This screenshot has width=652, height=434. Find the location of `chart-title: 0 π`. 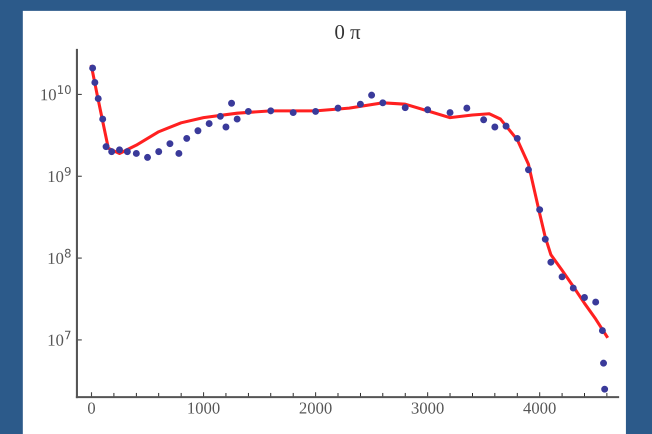

chart-title: 0 π is located at coordinates (347, 32).